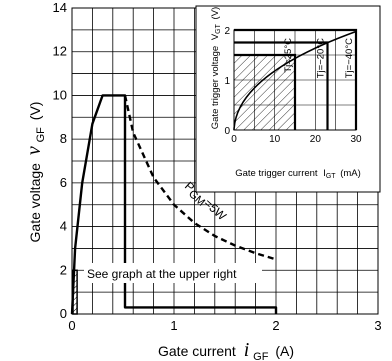  I want to click on y-tick-label: 12, so click(60, 51).